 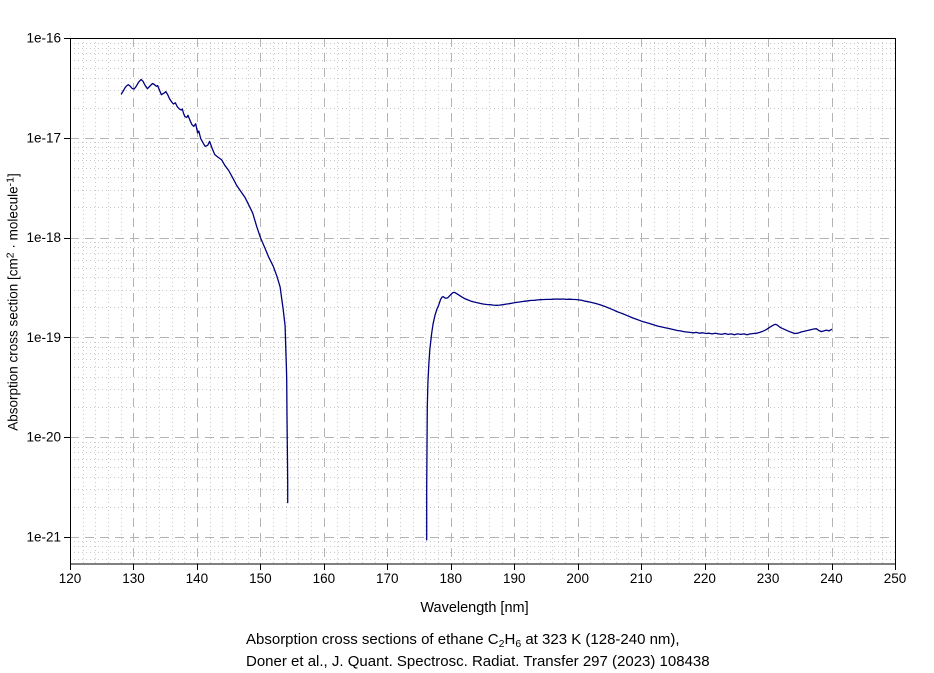 What do you see at coordinates (474, 608) in the screenshot?
I see `x-axis-label: Wavelength [nm]` at bounding box center [474, 608].